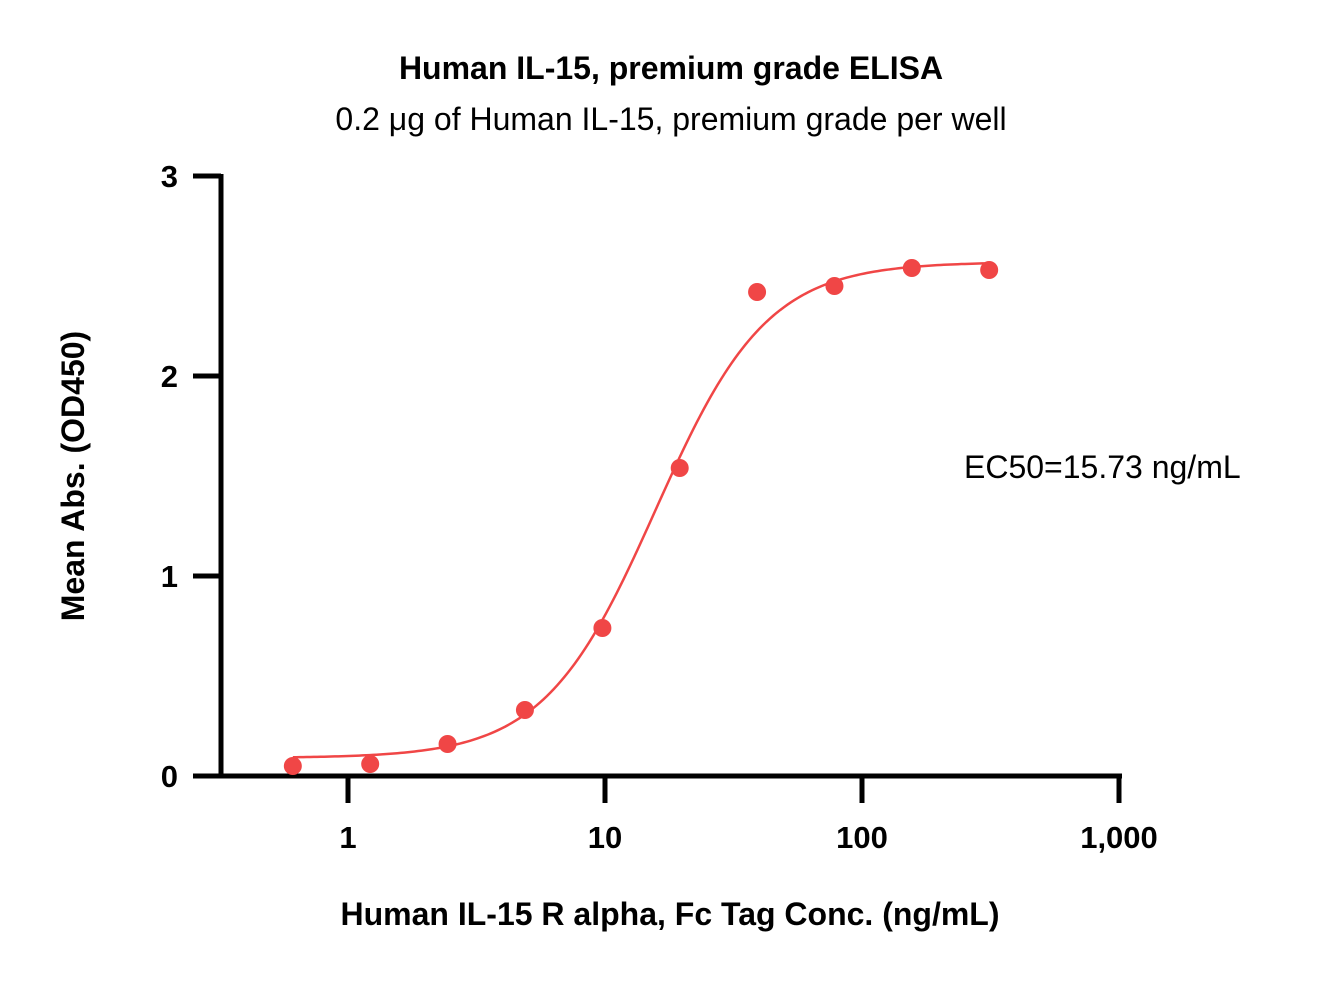 This screenshot has height=981, width=1325. What do you see at coordinates (169, 776) in the screenshot?
I see `y-tick-label: 0` at bounding box center [169, 776].